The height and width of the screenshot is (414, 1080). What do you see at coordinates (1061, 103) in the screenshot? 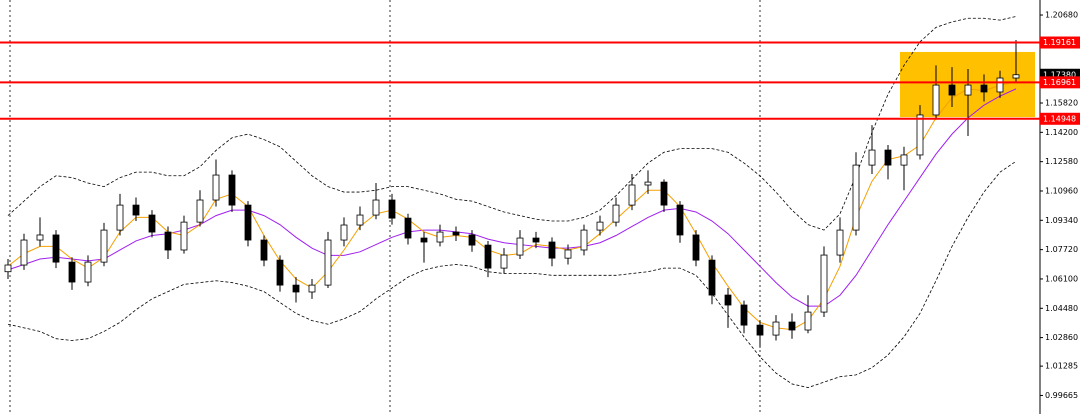
I see `y-tick-label: 1.15820` at bounding box center [1061, 103].